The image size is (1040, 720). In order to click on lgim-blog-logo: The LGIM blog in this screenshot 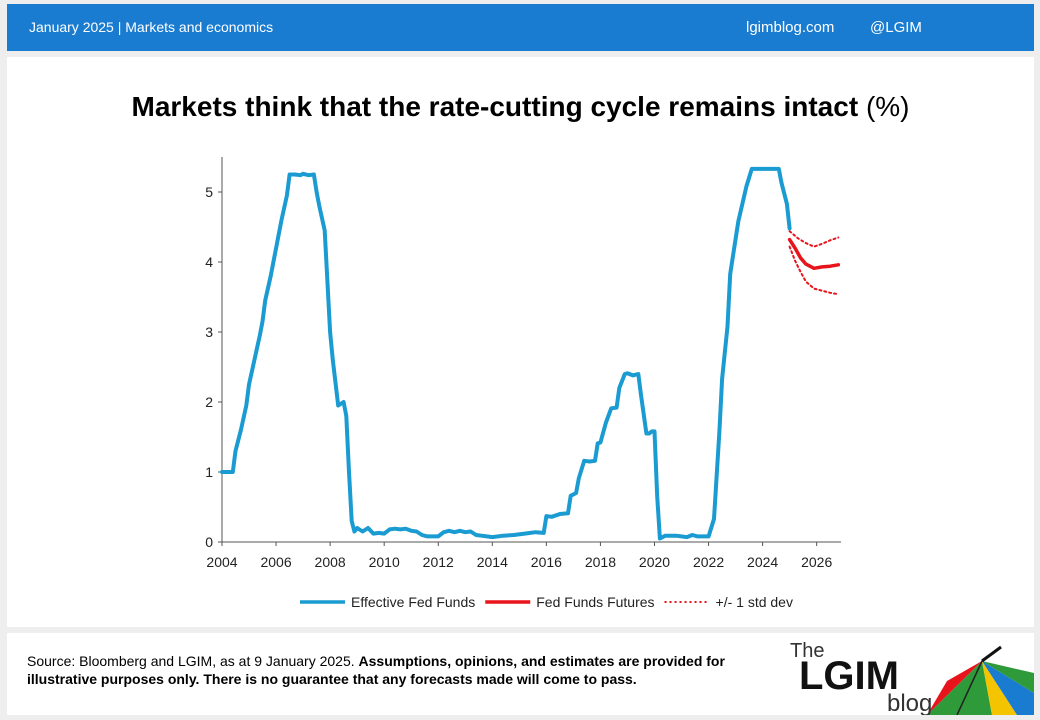, I will do `click(912, 677)`.